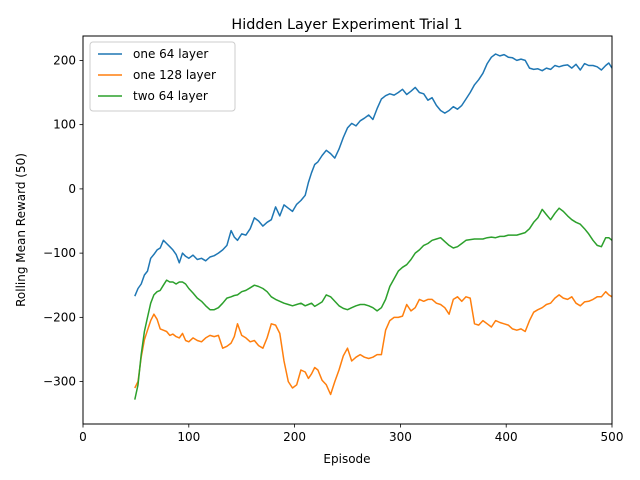 The image size is (640, 480). I want to click on legend-box, so click(162, 76).